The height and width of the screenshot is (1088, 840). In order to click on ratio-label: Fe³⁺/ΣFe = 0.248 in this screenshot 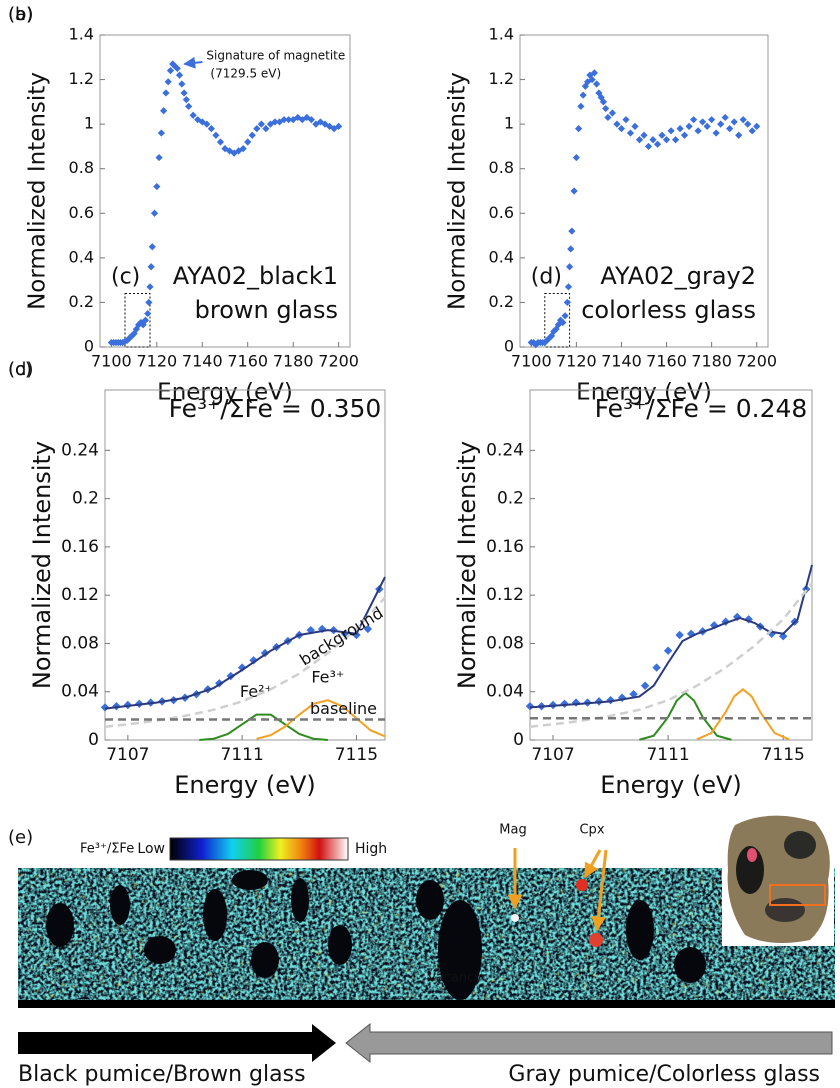, I will do `click(701, 408)`.